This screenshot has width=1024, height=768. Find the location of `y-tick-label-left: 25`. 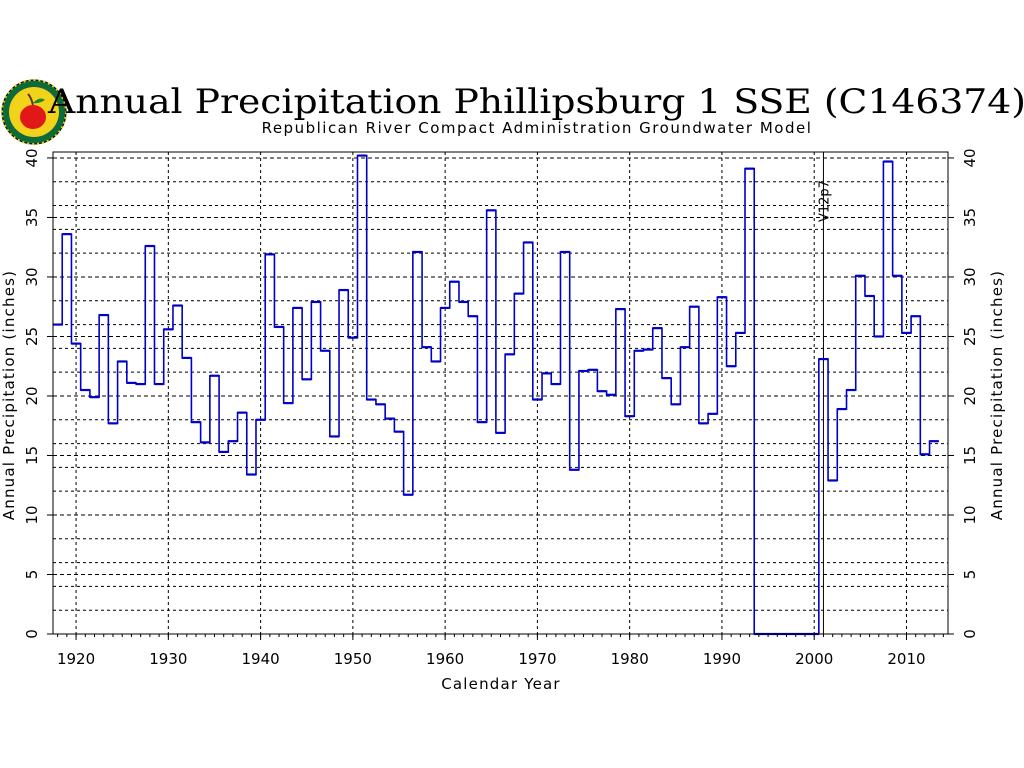

y-tick-label-left: 25 is located at coordinates (32, 336).